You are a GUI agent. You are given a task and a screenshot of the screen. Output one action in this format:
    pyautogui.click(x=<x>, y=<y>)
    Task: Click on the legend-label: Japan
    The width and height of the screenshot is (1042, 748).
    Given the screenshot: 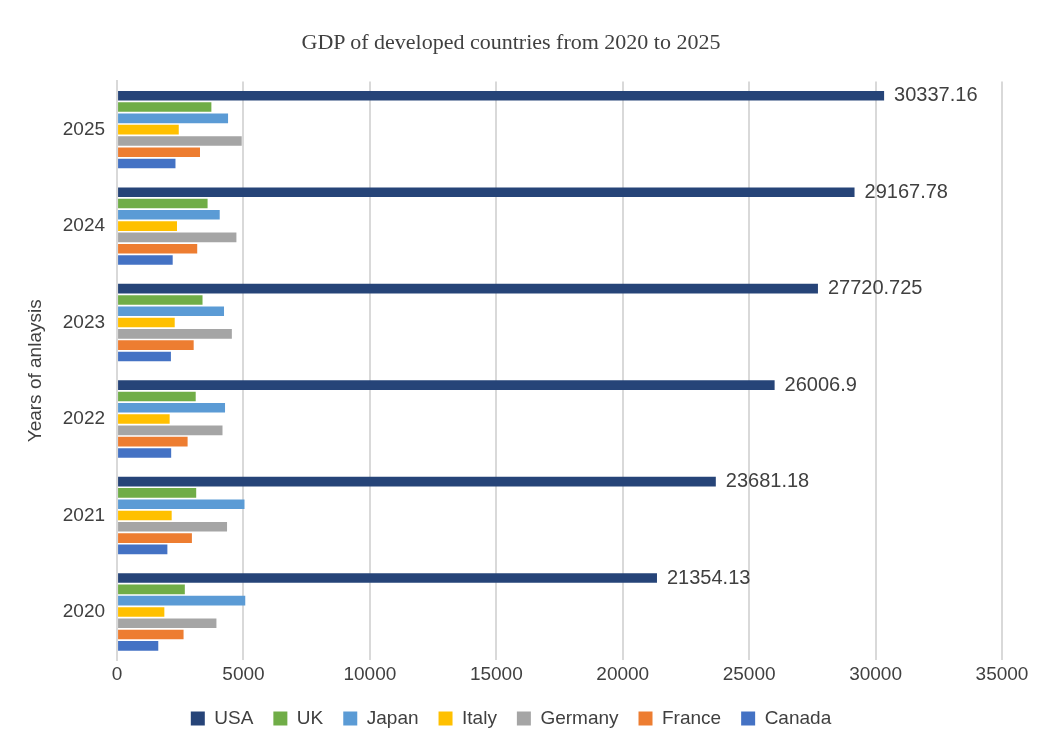 What is the action you would take?
    pyautogui.click(x=392, y=717)
    